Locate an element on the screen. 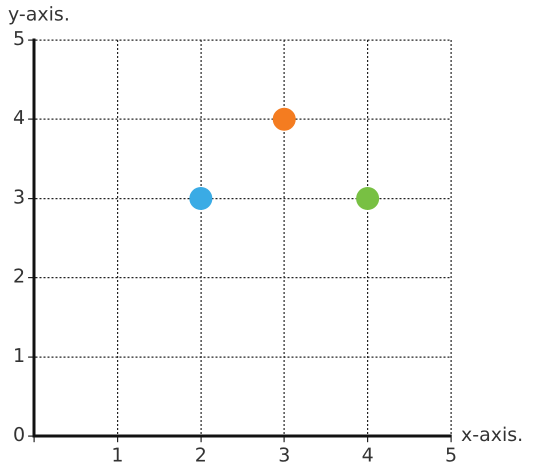 The width and height of the screenshot is (539, 473). x-axis-title: x-axis. is located at coordinates (492, 435).